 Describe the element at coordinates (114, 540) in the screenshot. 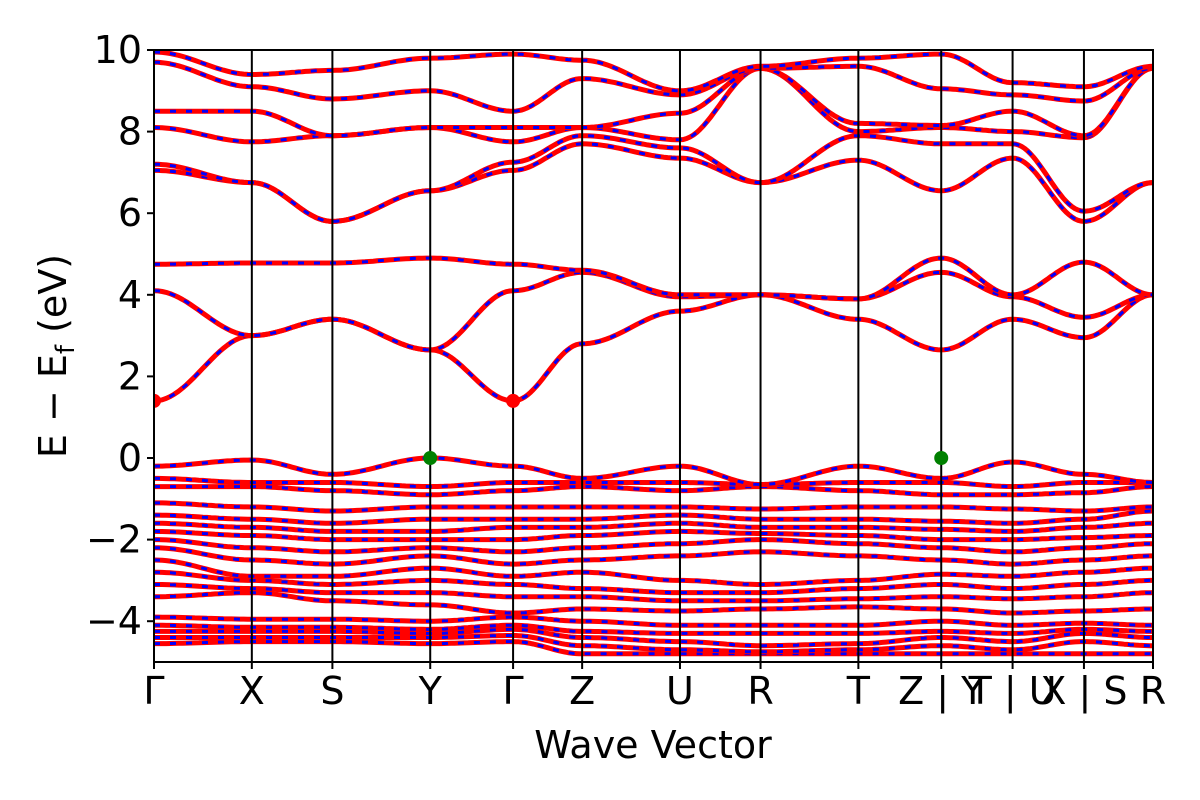

I see `y-tick-label: −2` at that location.